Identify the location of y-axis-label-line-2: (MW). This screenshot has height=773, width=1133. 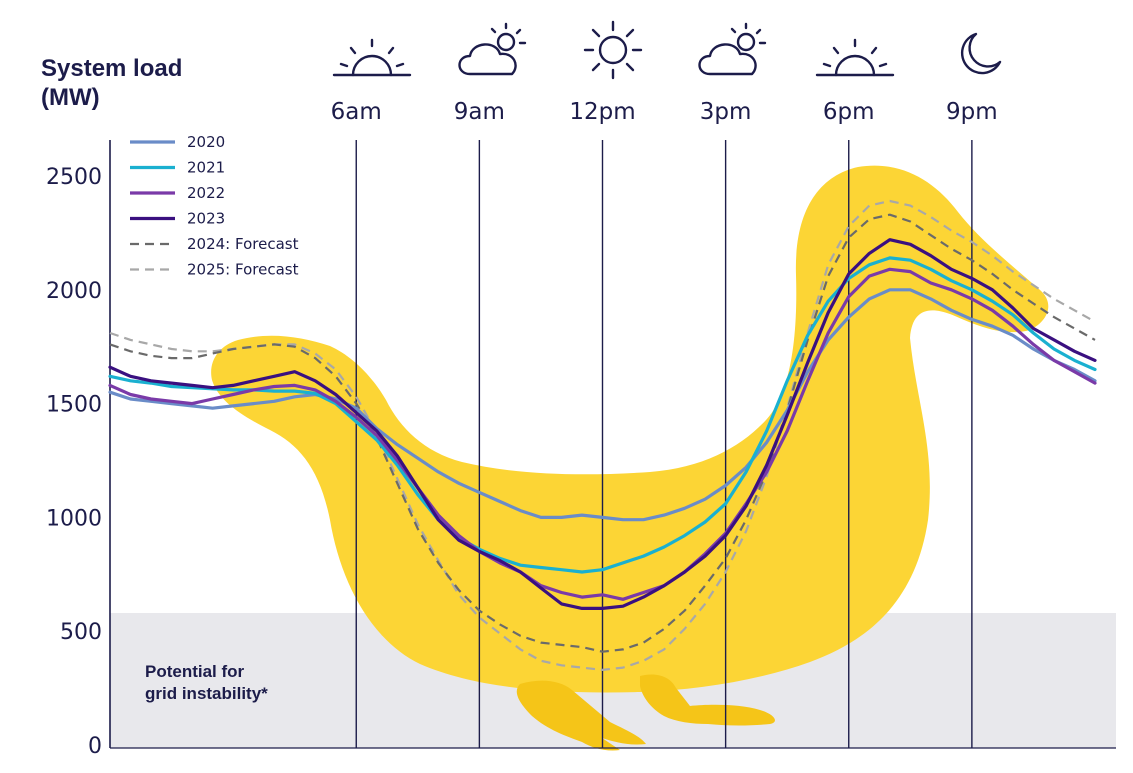
(70, 97).